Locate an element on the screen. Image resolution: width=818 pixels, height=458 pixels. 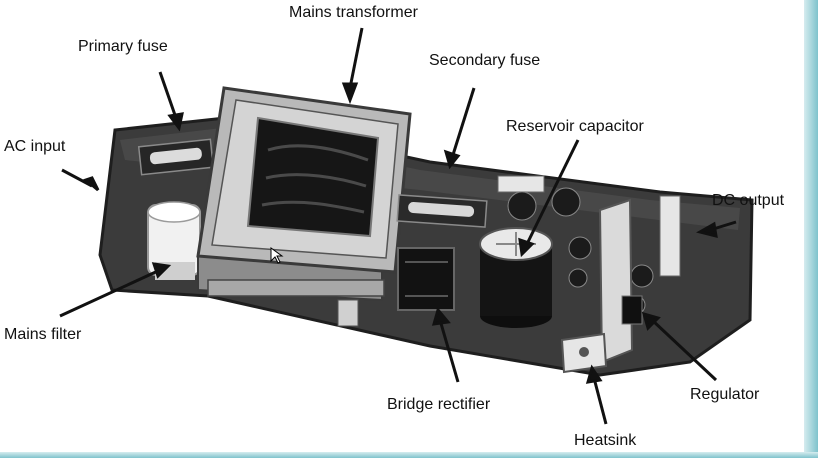
label-secondary-fuse: Secondary fuse is located at coordinates (485, 60).